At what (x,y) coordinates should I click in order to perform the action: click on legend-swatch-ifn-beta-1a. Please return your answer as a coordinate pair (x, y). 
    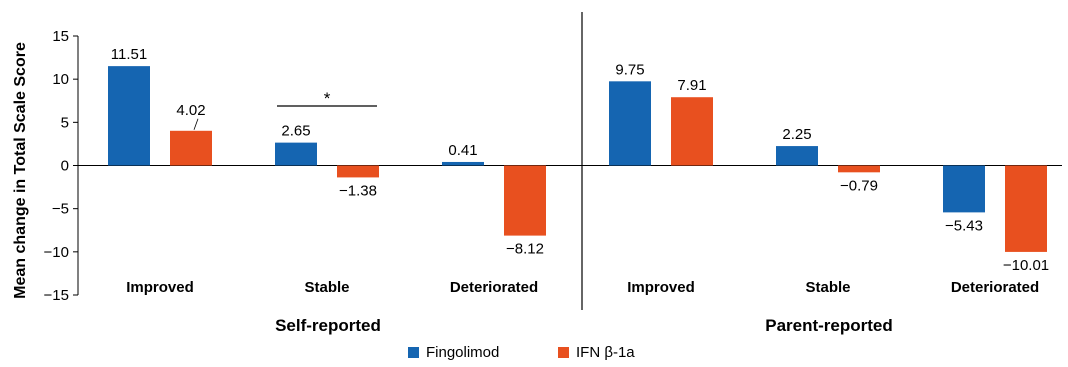
    Looking at the image, I should click on (563, 352).